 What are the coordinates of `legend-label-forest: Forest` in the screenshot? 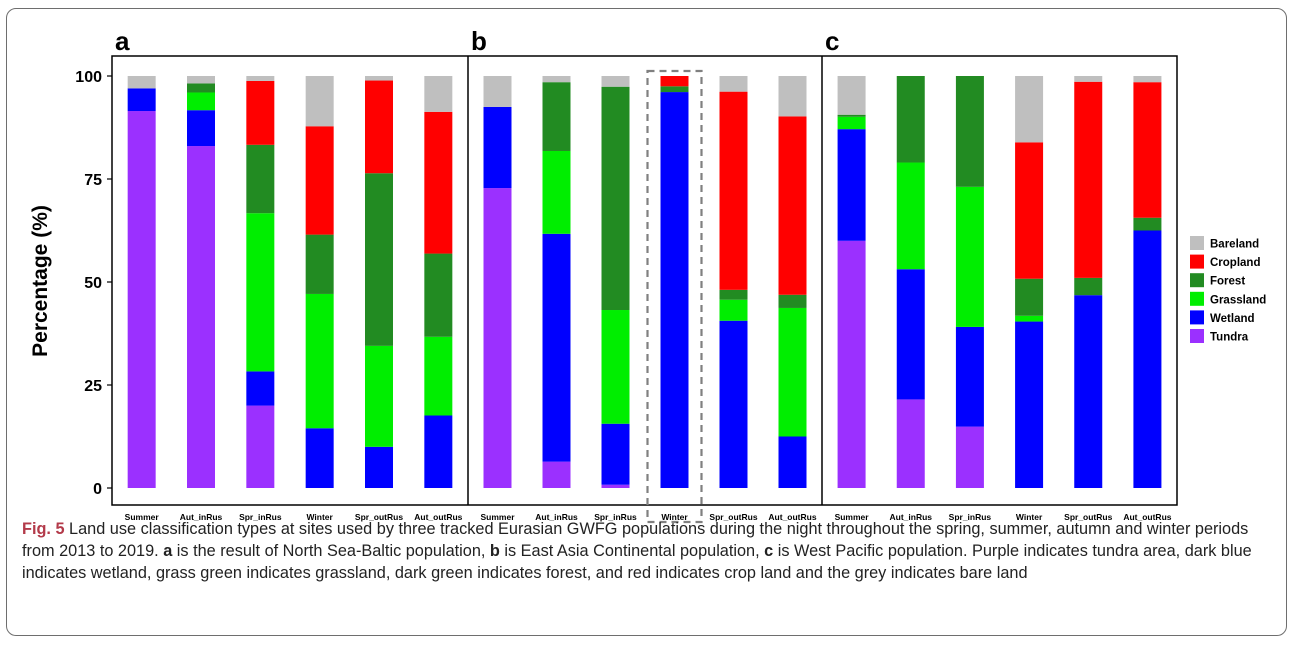 It's located at (1227, 282).